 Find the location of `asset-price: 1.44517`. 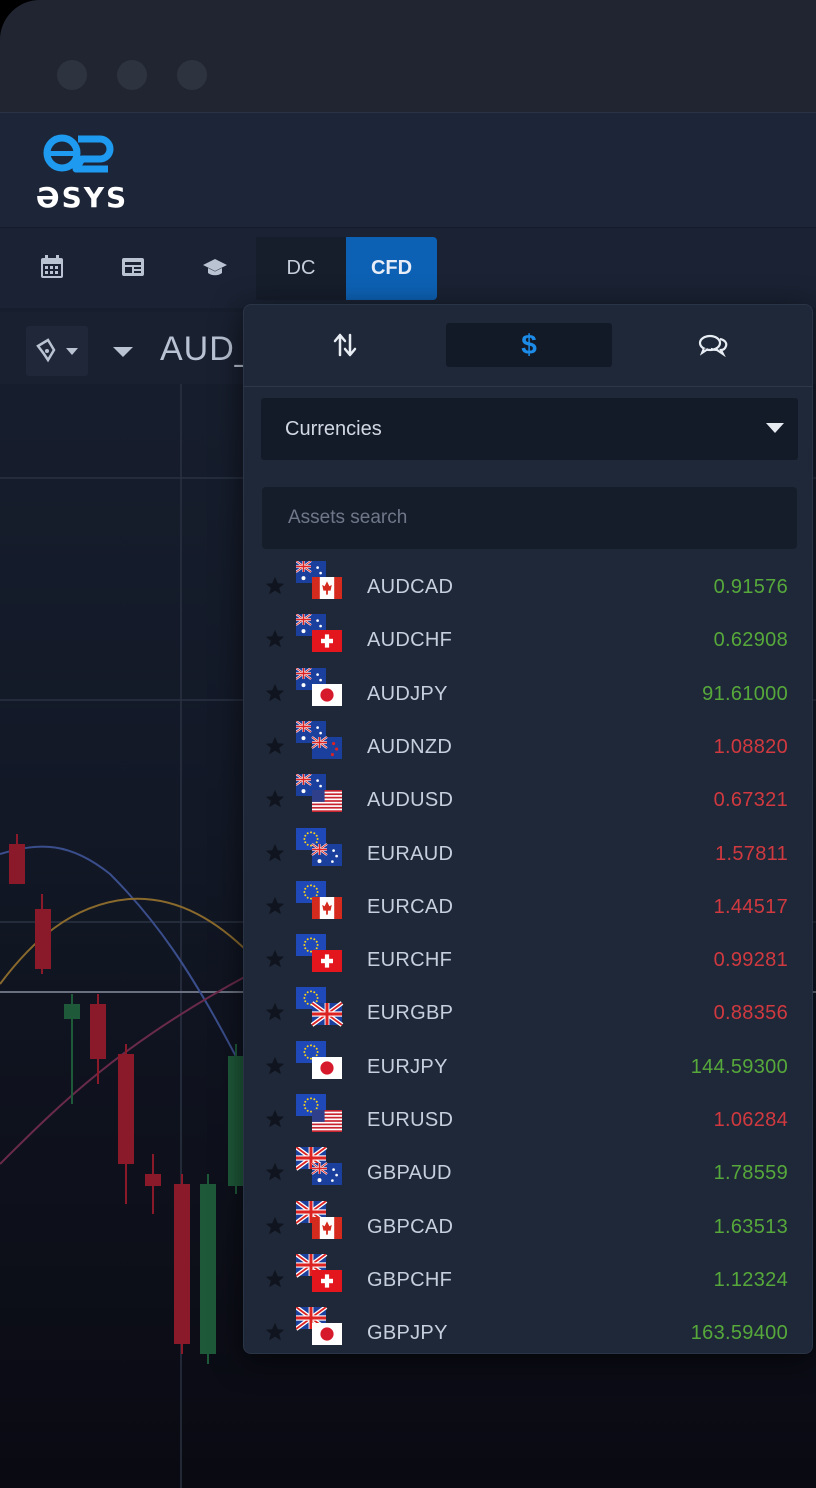

asset-price: 1.44517 is located at coordinates (750, 906).